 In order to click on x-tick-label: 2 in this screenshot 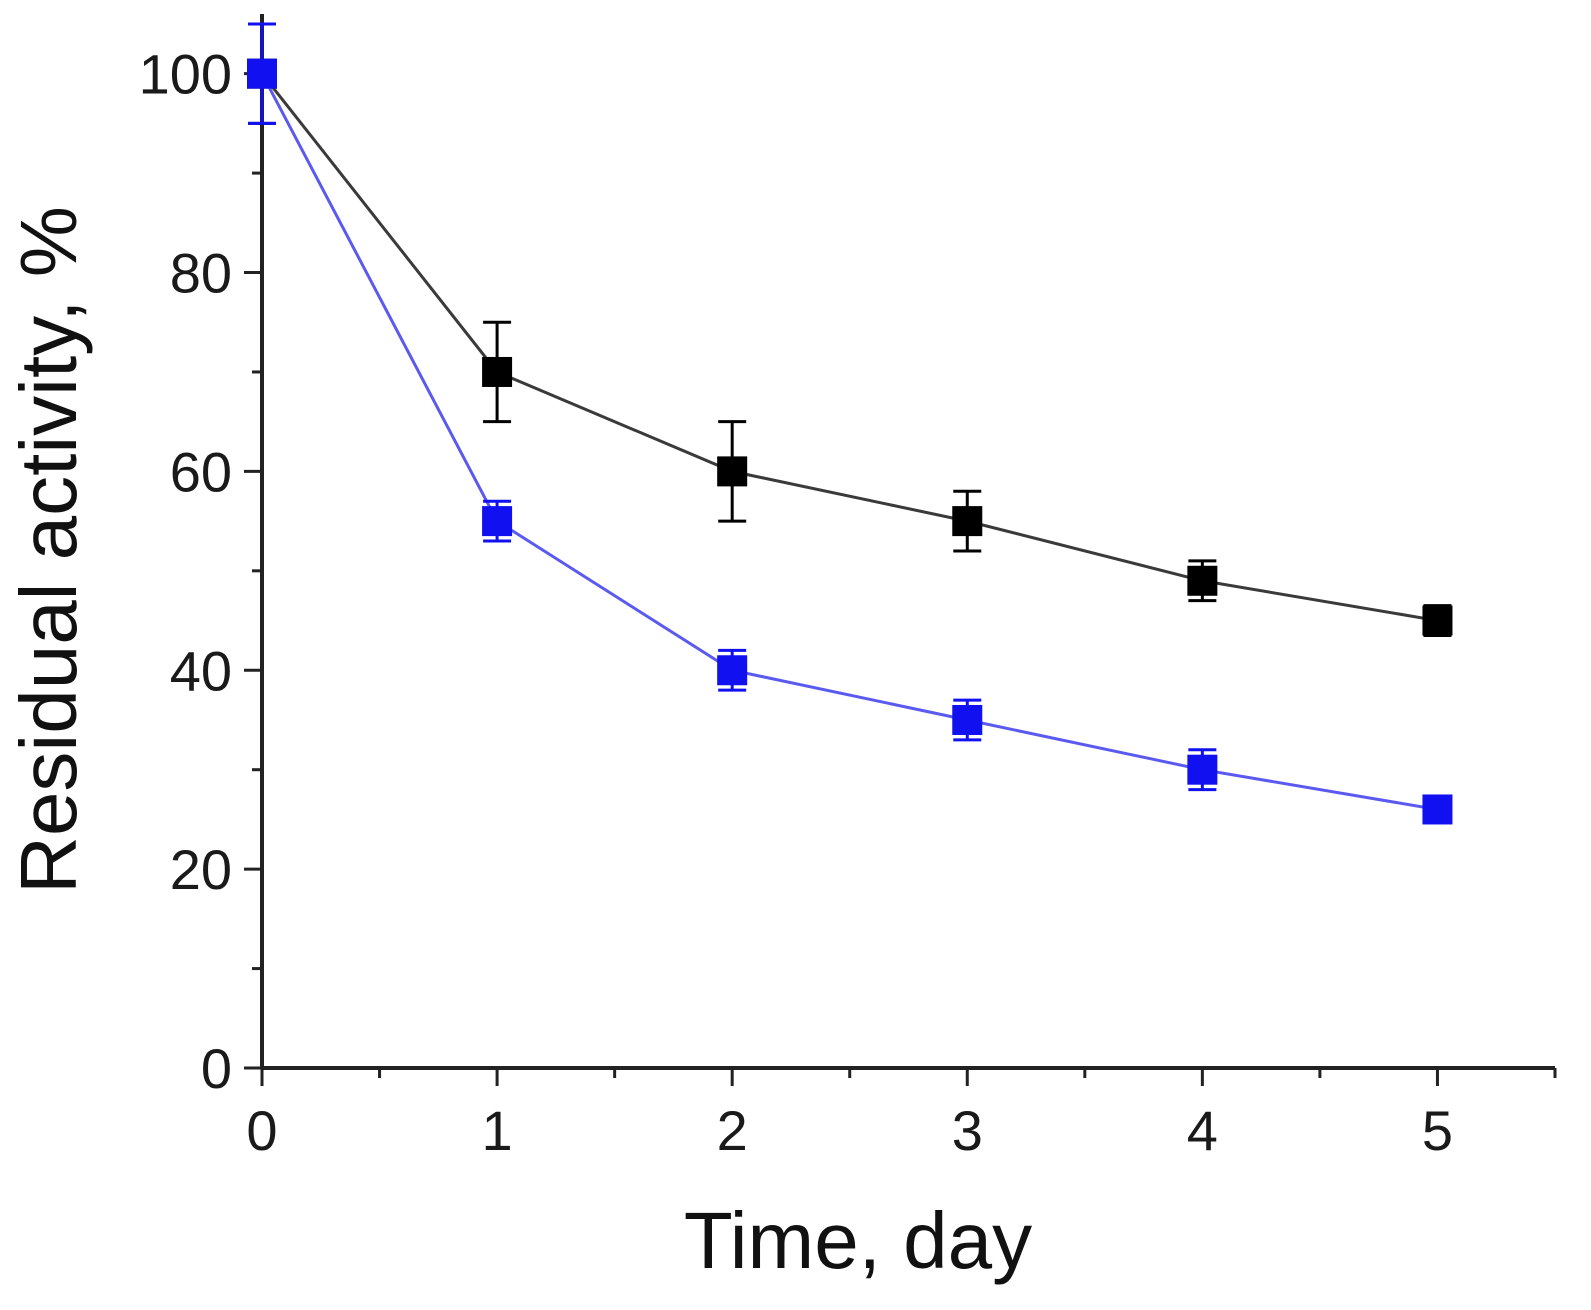, I will do `click(732, 1130)`.